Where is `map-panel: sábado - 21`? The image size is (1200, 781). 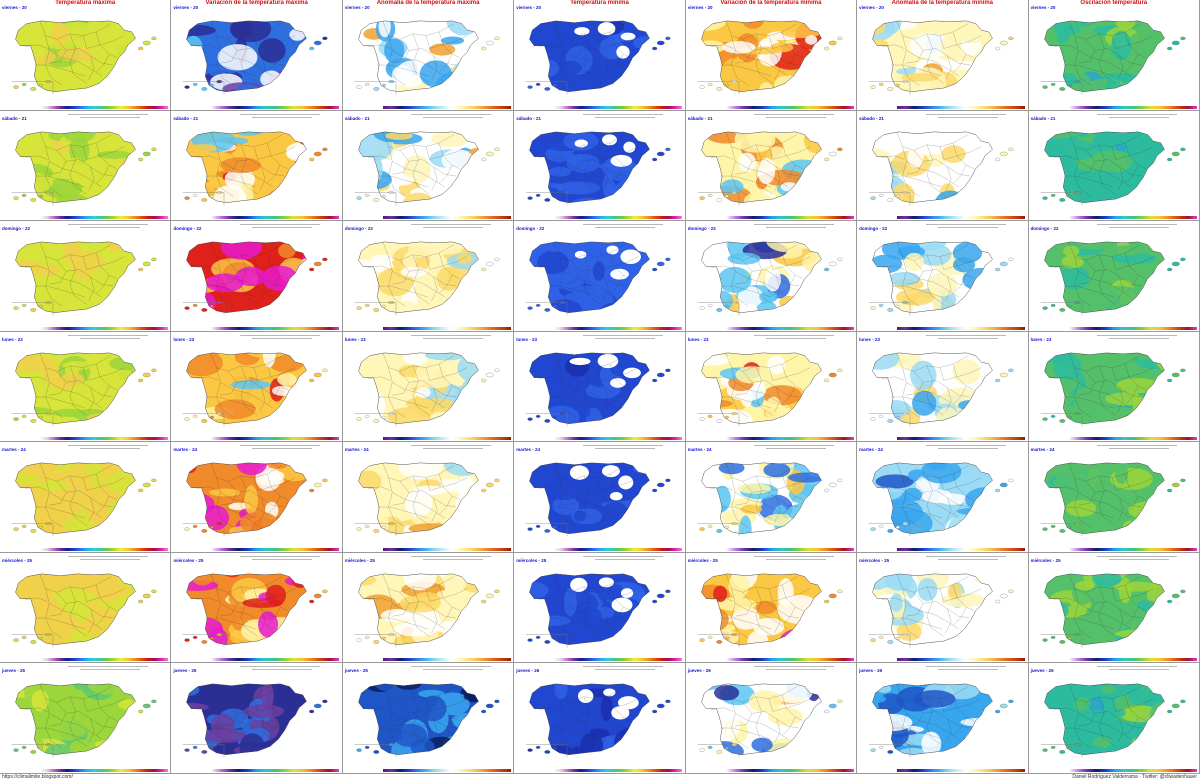
map-panel: sábado - 21 is located at coordinates (771, 166).